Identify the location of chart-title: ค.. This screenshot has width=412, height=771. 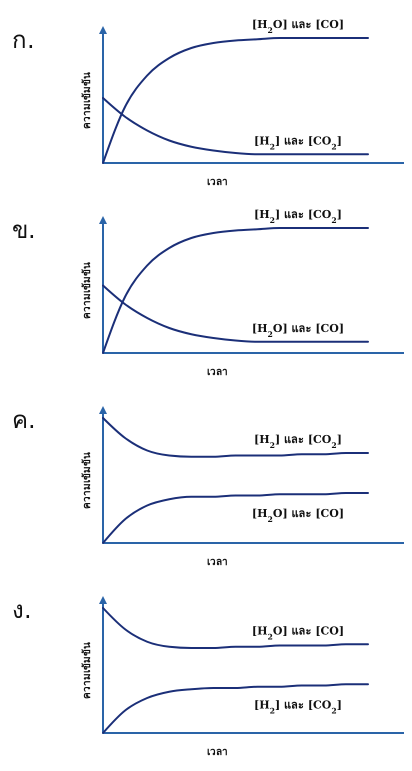
(24, 420).